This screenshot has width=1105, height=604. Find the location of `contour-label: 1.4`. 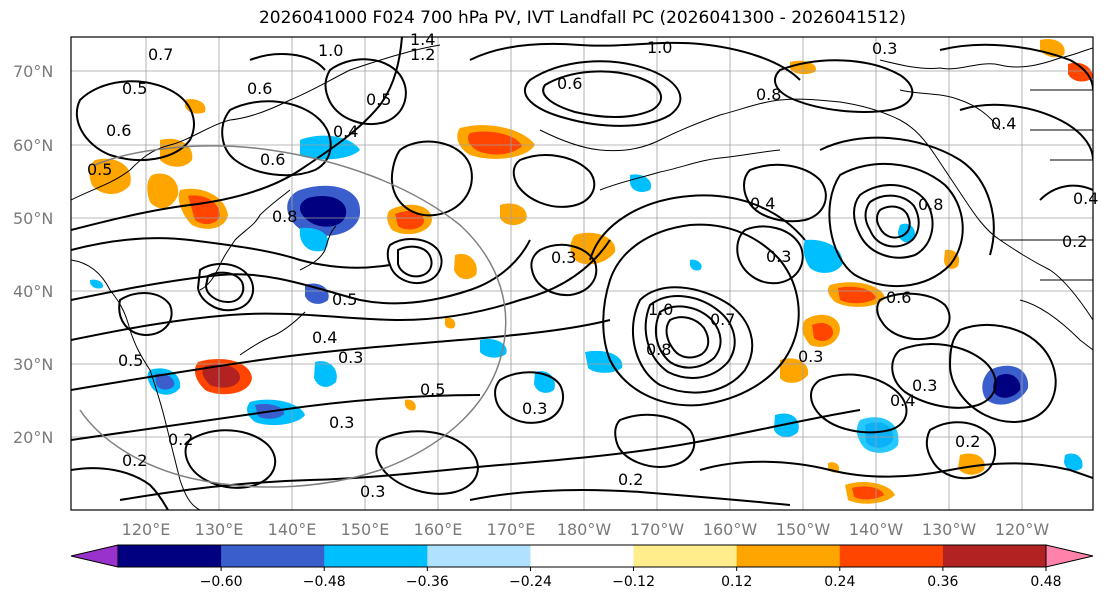

contour-label: 1.4 is located at coordinates (422, 39).